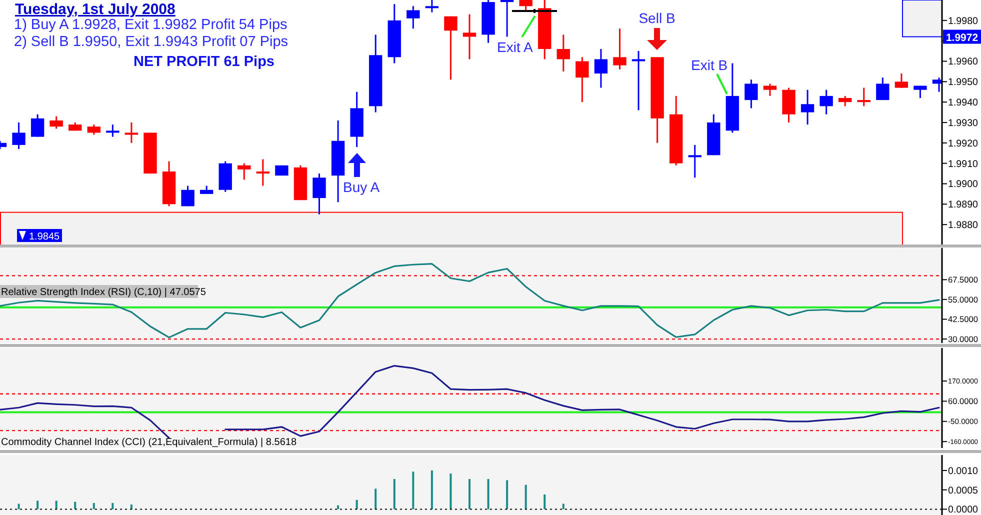  What do you see at coordinates (470, 300) in the screenshot?
I see `line-series` at bounding box center [470, 300].